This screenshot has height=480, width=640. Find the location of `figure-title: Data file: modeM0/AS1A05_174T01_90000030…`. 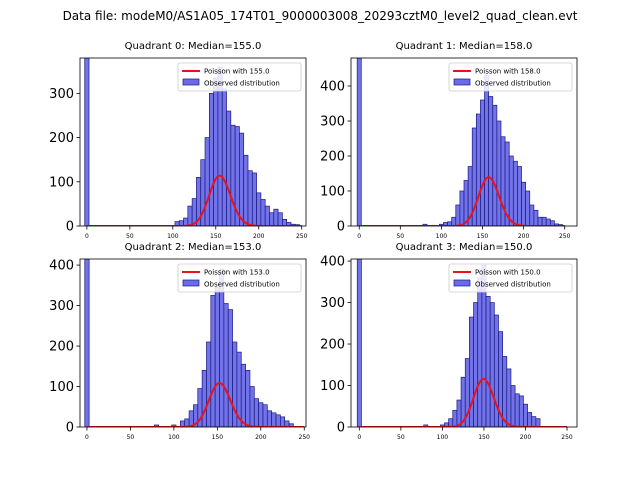

figure-title: Data file: modeM0/AS1A05_174T01_90000030… is located at coordinates (320, 16).